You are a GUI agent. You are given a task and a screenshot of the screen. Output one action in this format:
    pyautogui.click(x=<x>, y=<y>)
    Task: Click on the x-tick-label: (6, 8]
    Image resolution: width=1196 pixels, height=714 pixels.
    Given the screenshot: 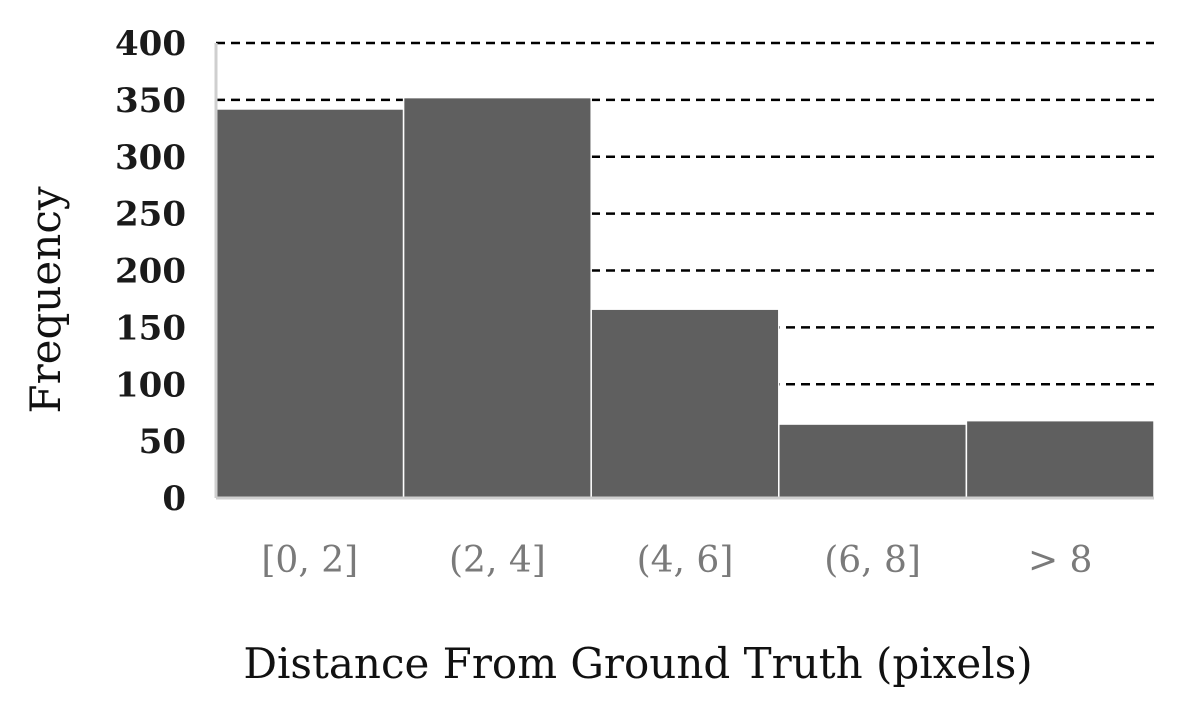 What is the action you would take?
    pyautogui.click(x=872, y=560)
    